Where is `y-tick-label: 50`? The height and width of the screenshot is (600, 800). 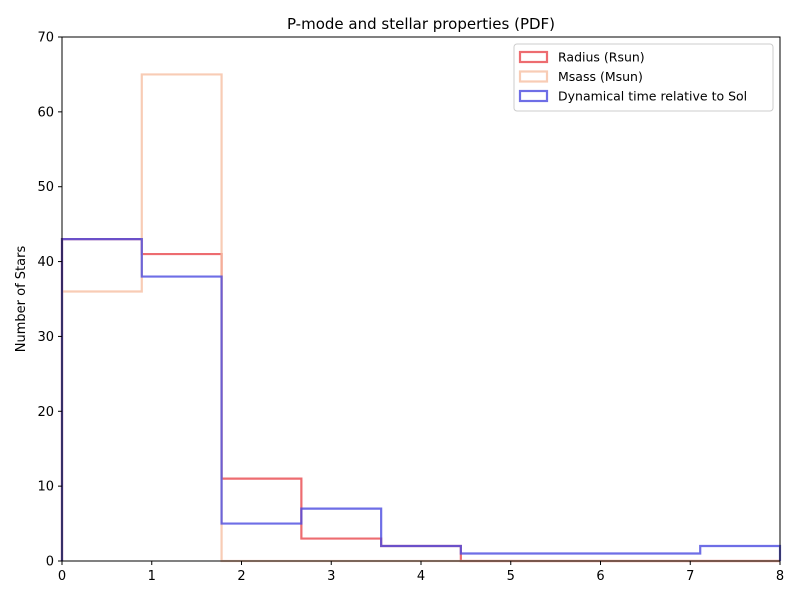 y-tick-label: 50 is located at coordinates (45, 187).